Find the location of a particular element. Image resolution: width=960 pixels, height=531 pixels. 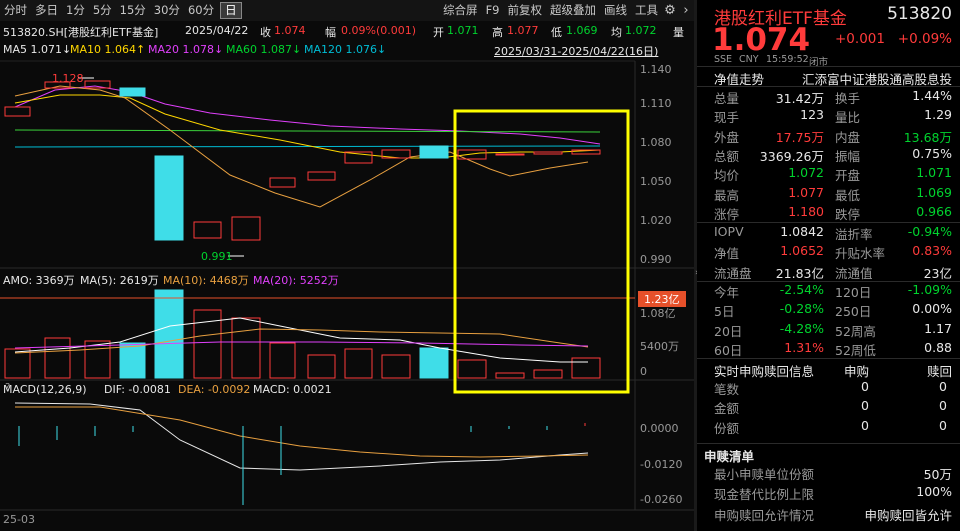

stat-row: 总量 31.42万 换手 1.44% is located at coordinates (828, 97).